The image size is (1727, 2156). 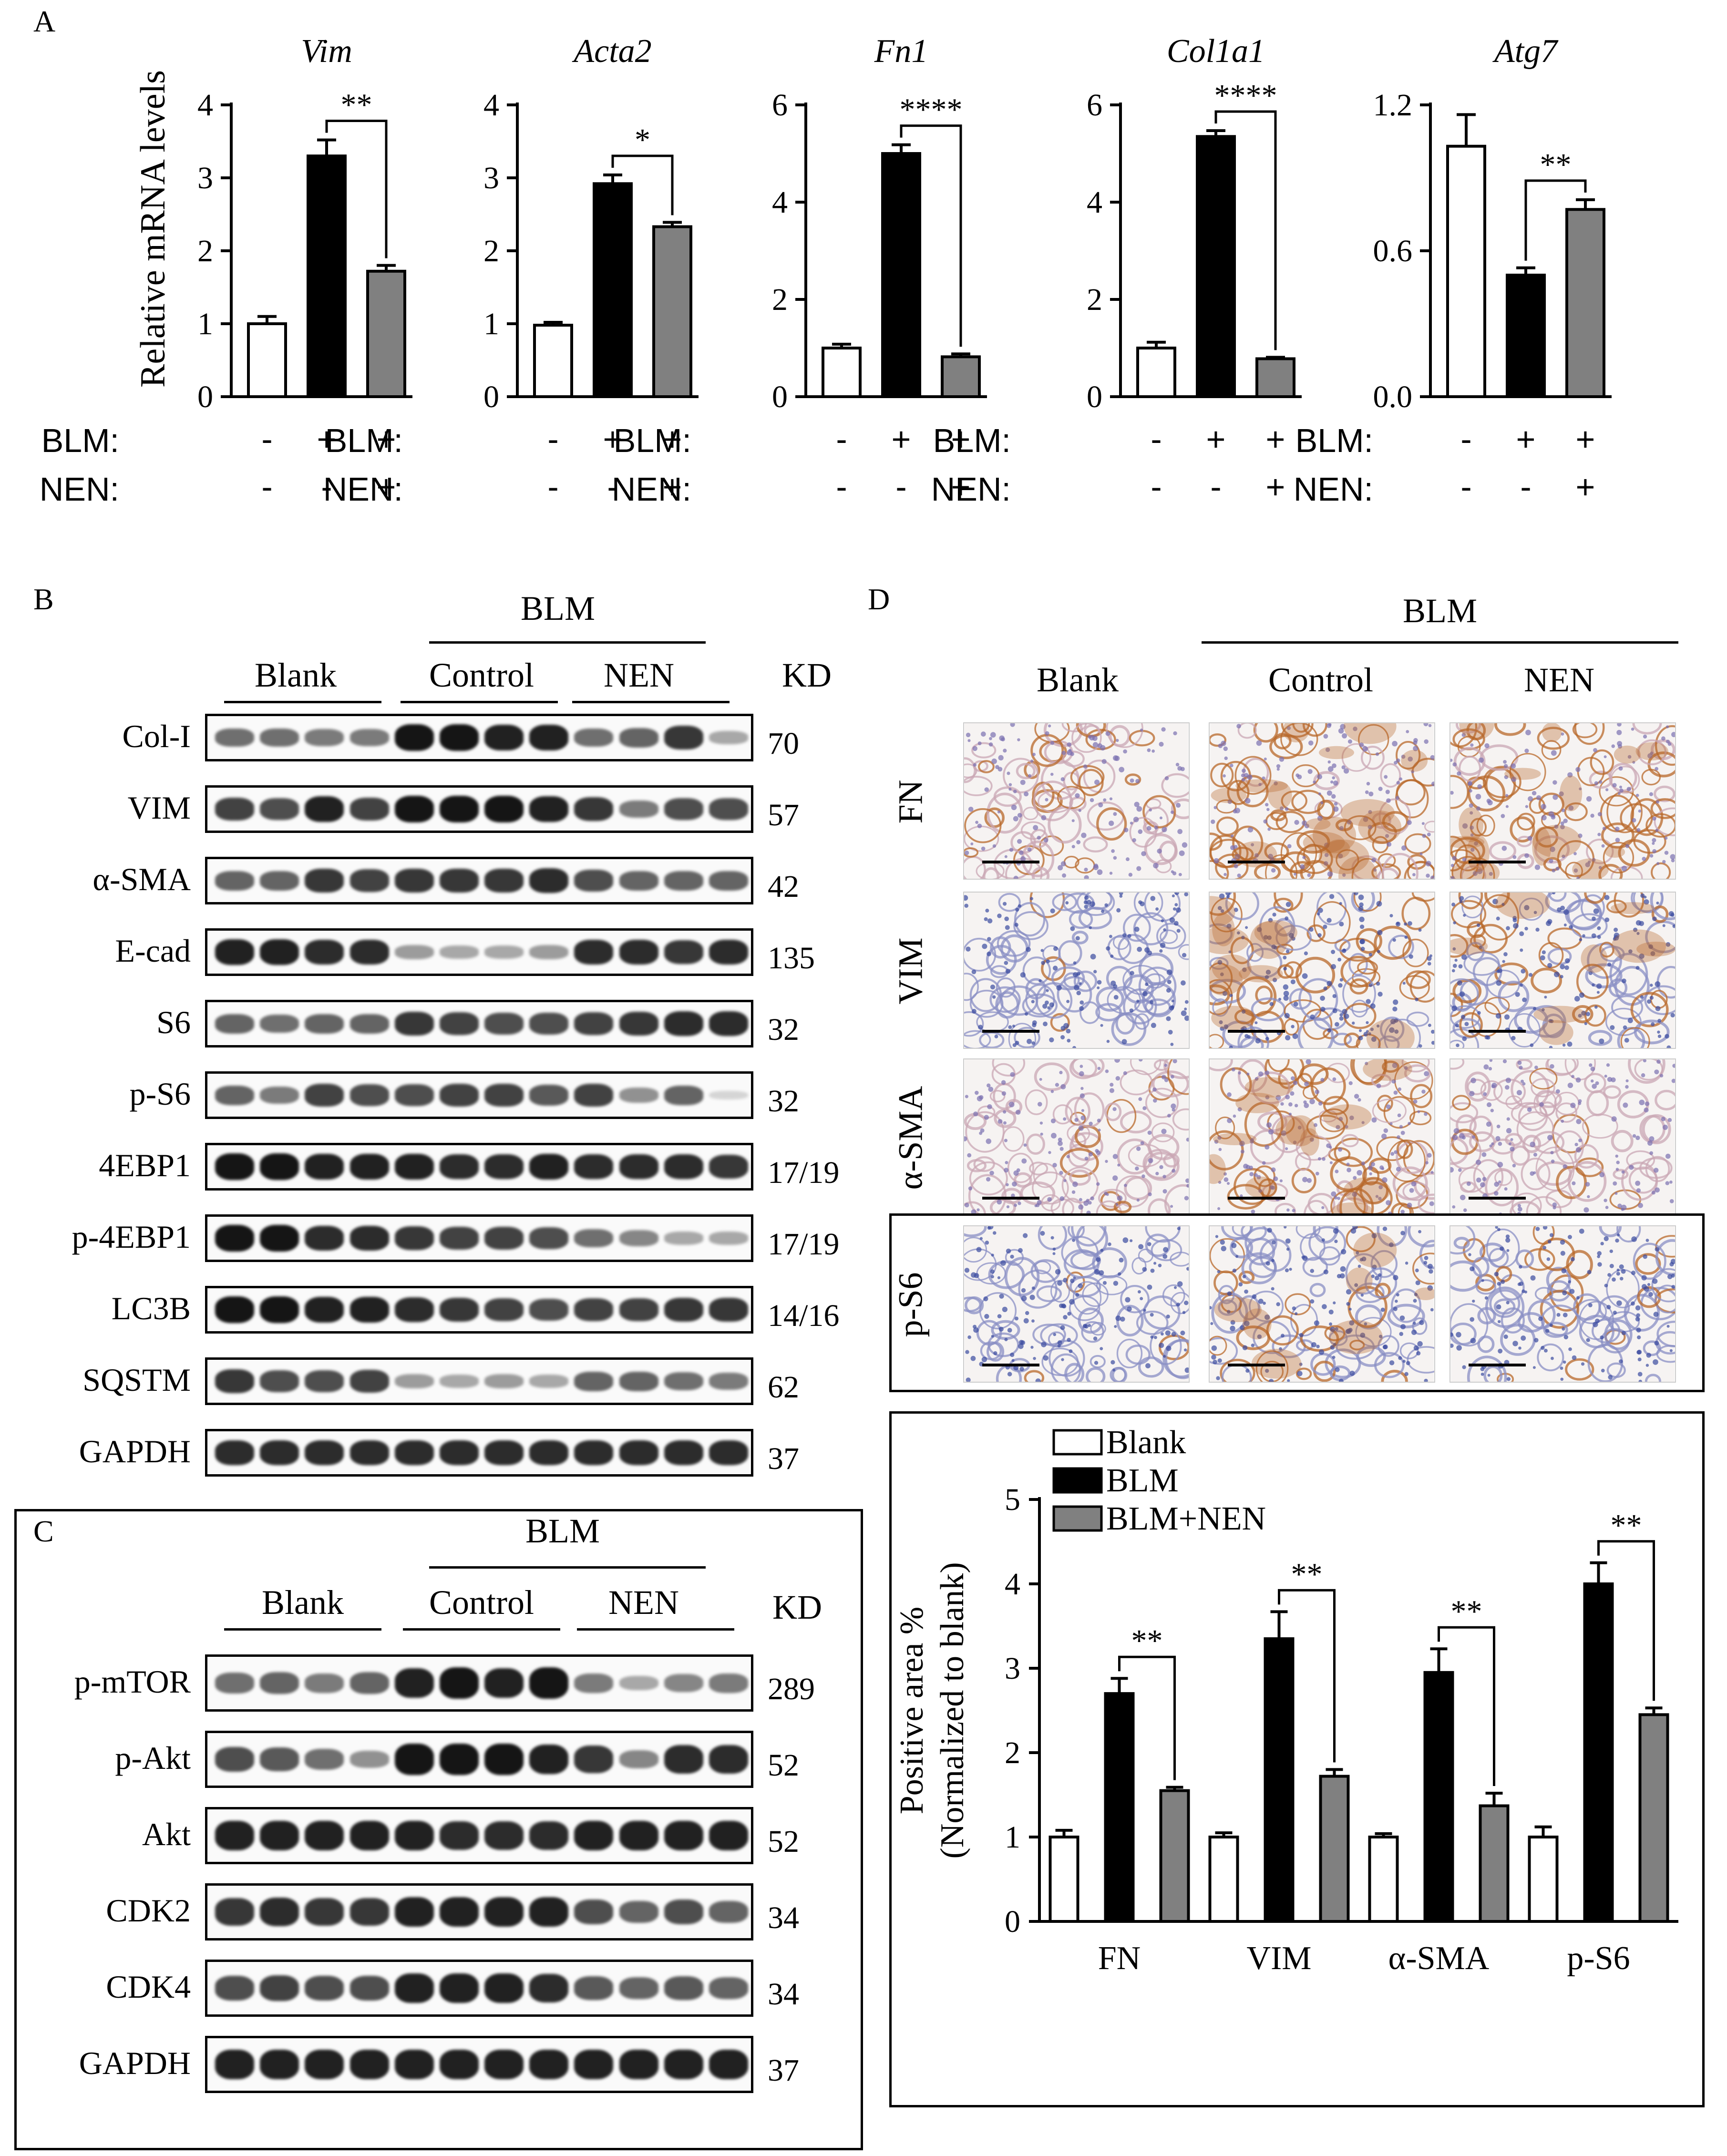 I want to click on stain-patch, so click(x=1319, y=824).